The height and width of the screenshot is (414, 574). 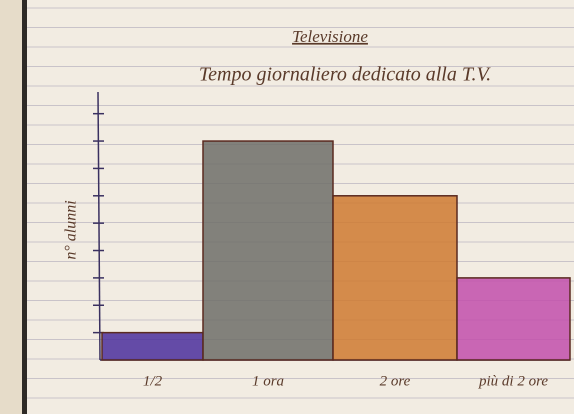 What do you see at coordinates (24, 207) in the screenshot?
I see `page-gap` at bounding box center [24, 207].